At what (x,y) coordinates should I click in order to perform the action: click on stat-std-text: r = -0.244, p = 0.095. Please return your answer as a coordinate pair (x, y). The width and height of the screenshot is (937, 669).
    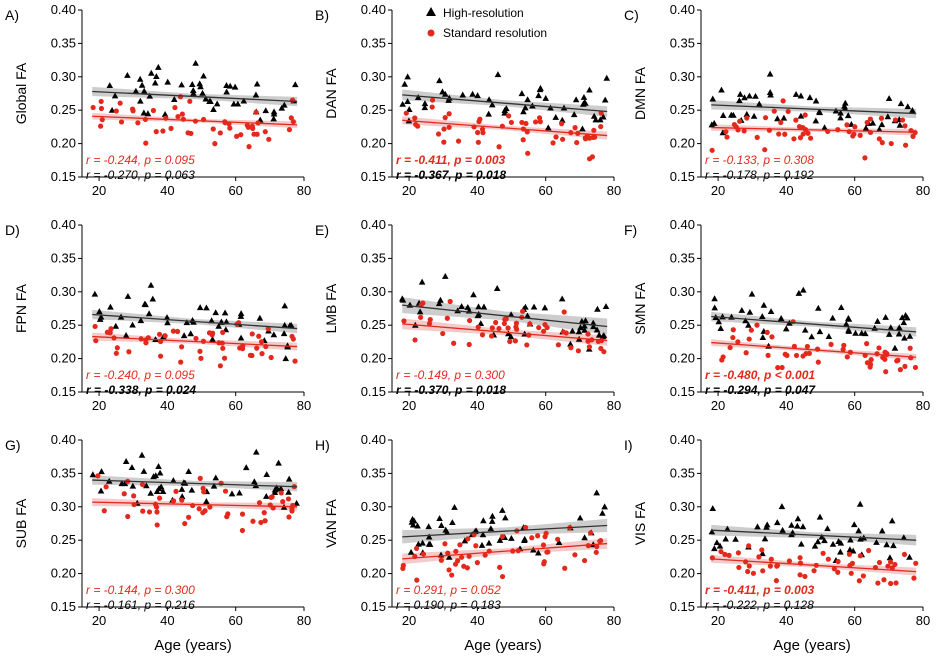
    Looking at the image, I should click on (140, 160).